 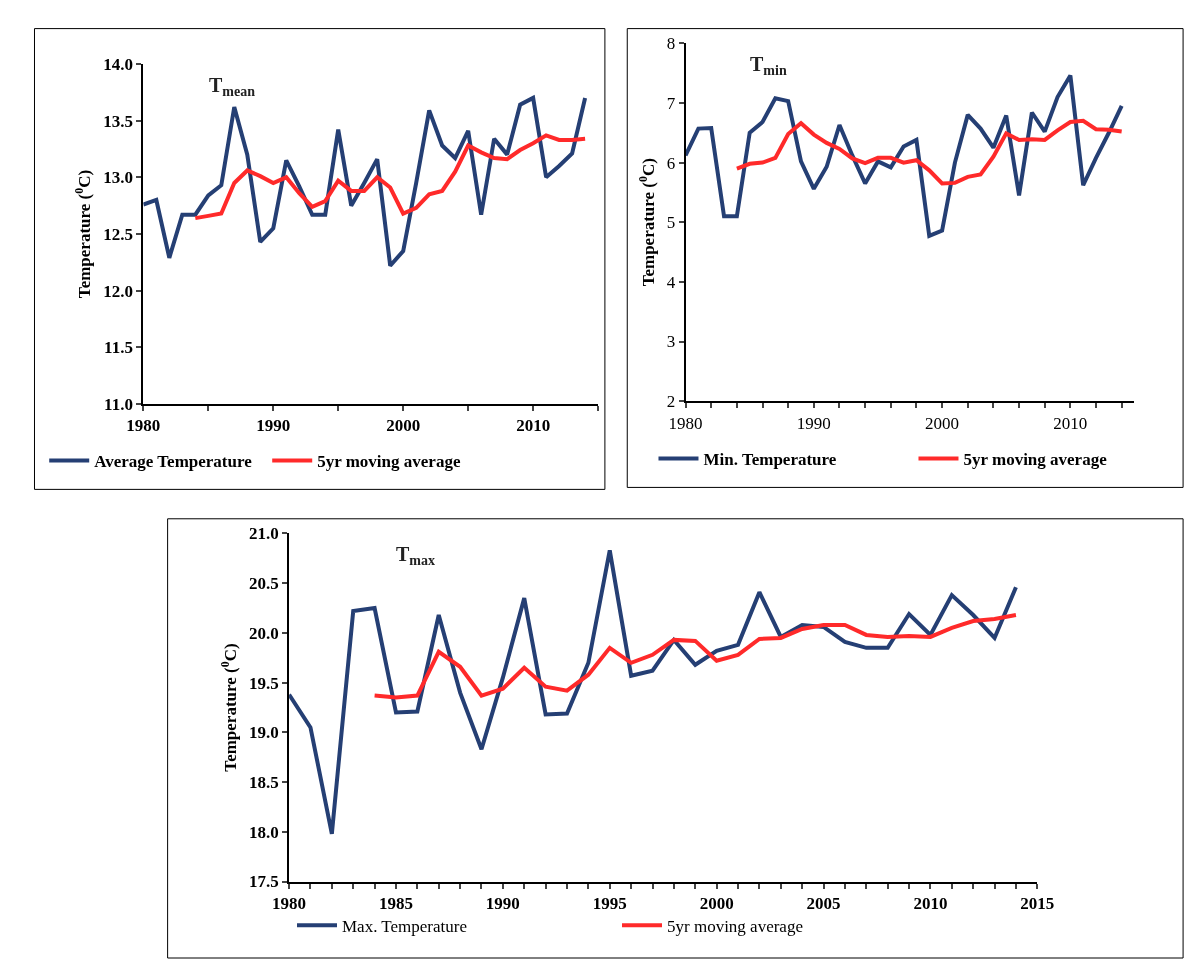 I want to click on y-tick-label: 17.5, so click(x=263, y=882).